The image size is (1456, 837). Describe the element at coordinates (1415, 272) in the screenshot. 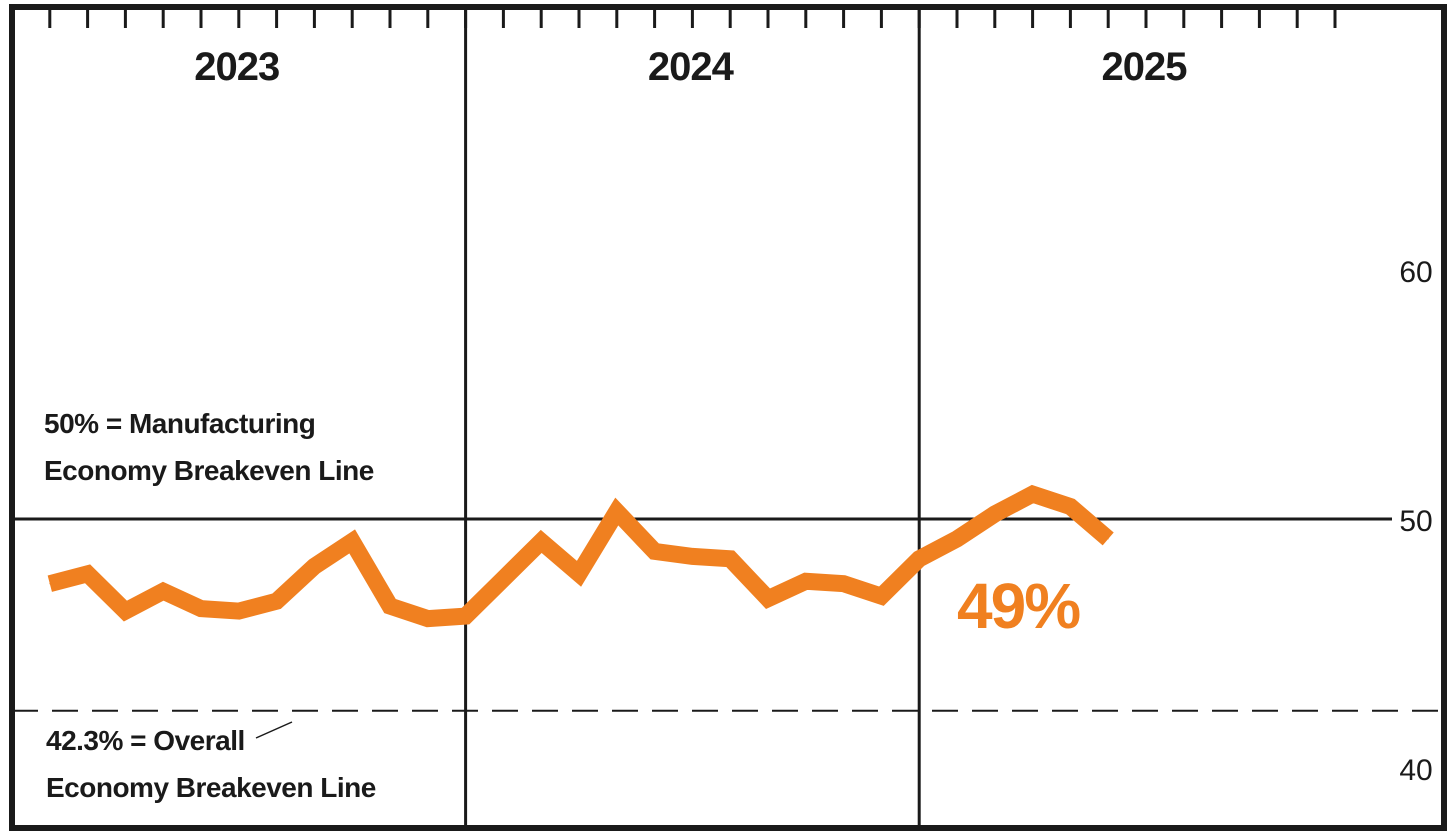

I see `y-tick-label: 60` at that location.